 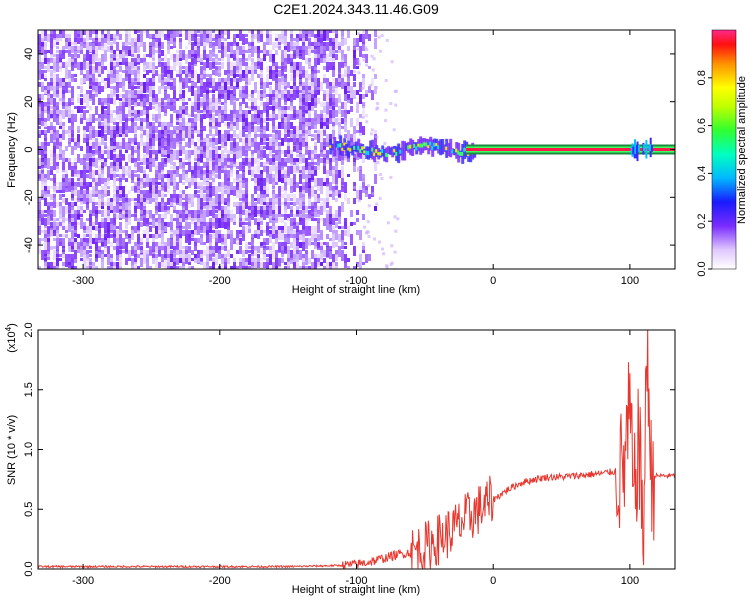 I want to click on signal-peak, so click(x=379, y=154).